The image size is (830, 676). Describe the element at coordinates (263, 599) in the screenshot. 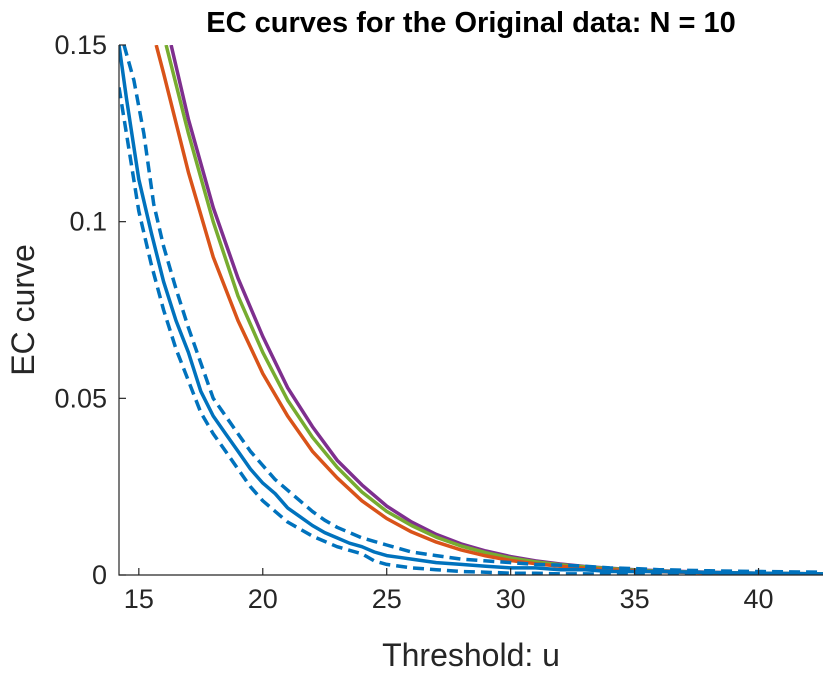

I see `x-tick-label: 20` at that location.